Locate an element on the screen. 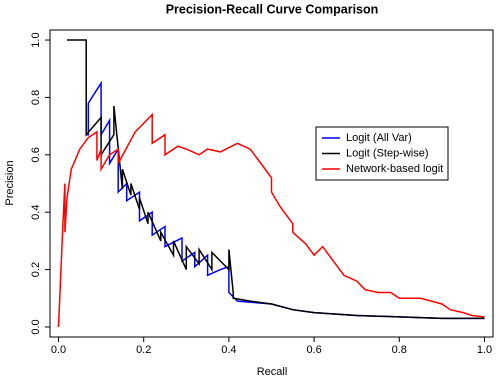  x-tick-label: 0.8 is located at coordinates (399, 350).